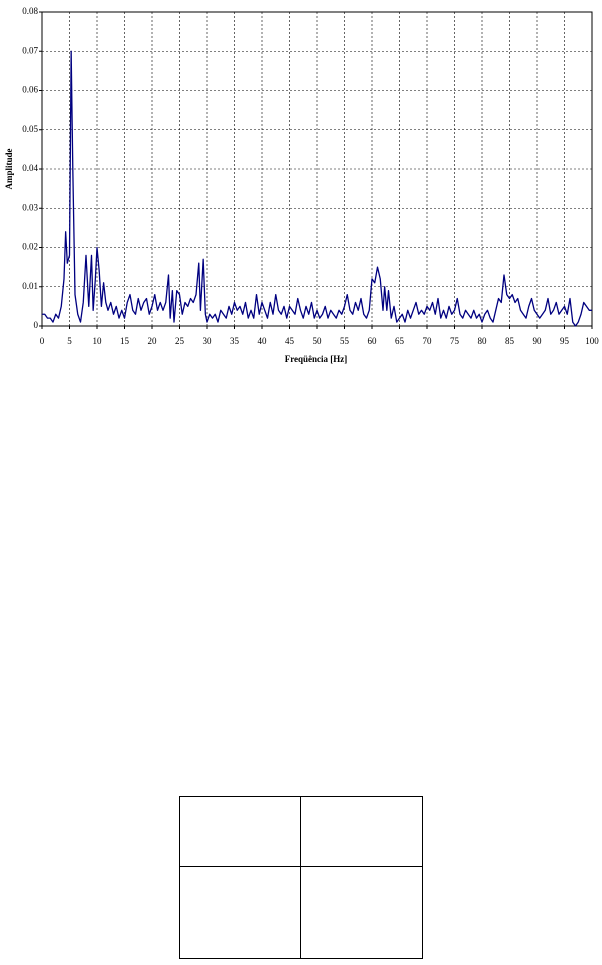 This screenshot has height=965, width=602. Describe the element at coordinates (69, 341) in the screenshot. I see `x-tick-label: 5` at that location.